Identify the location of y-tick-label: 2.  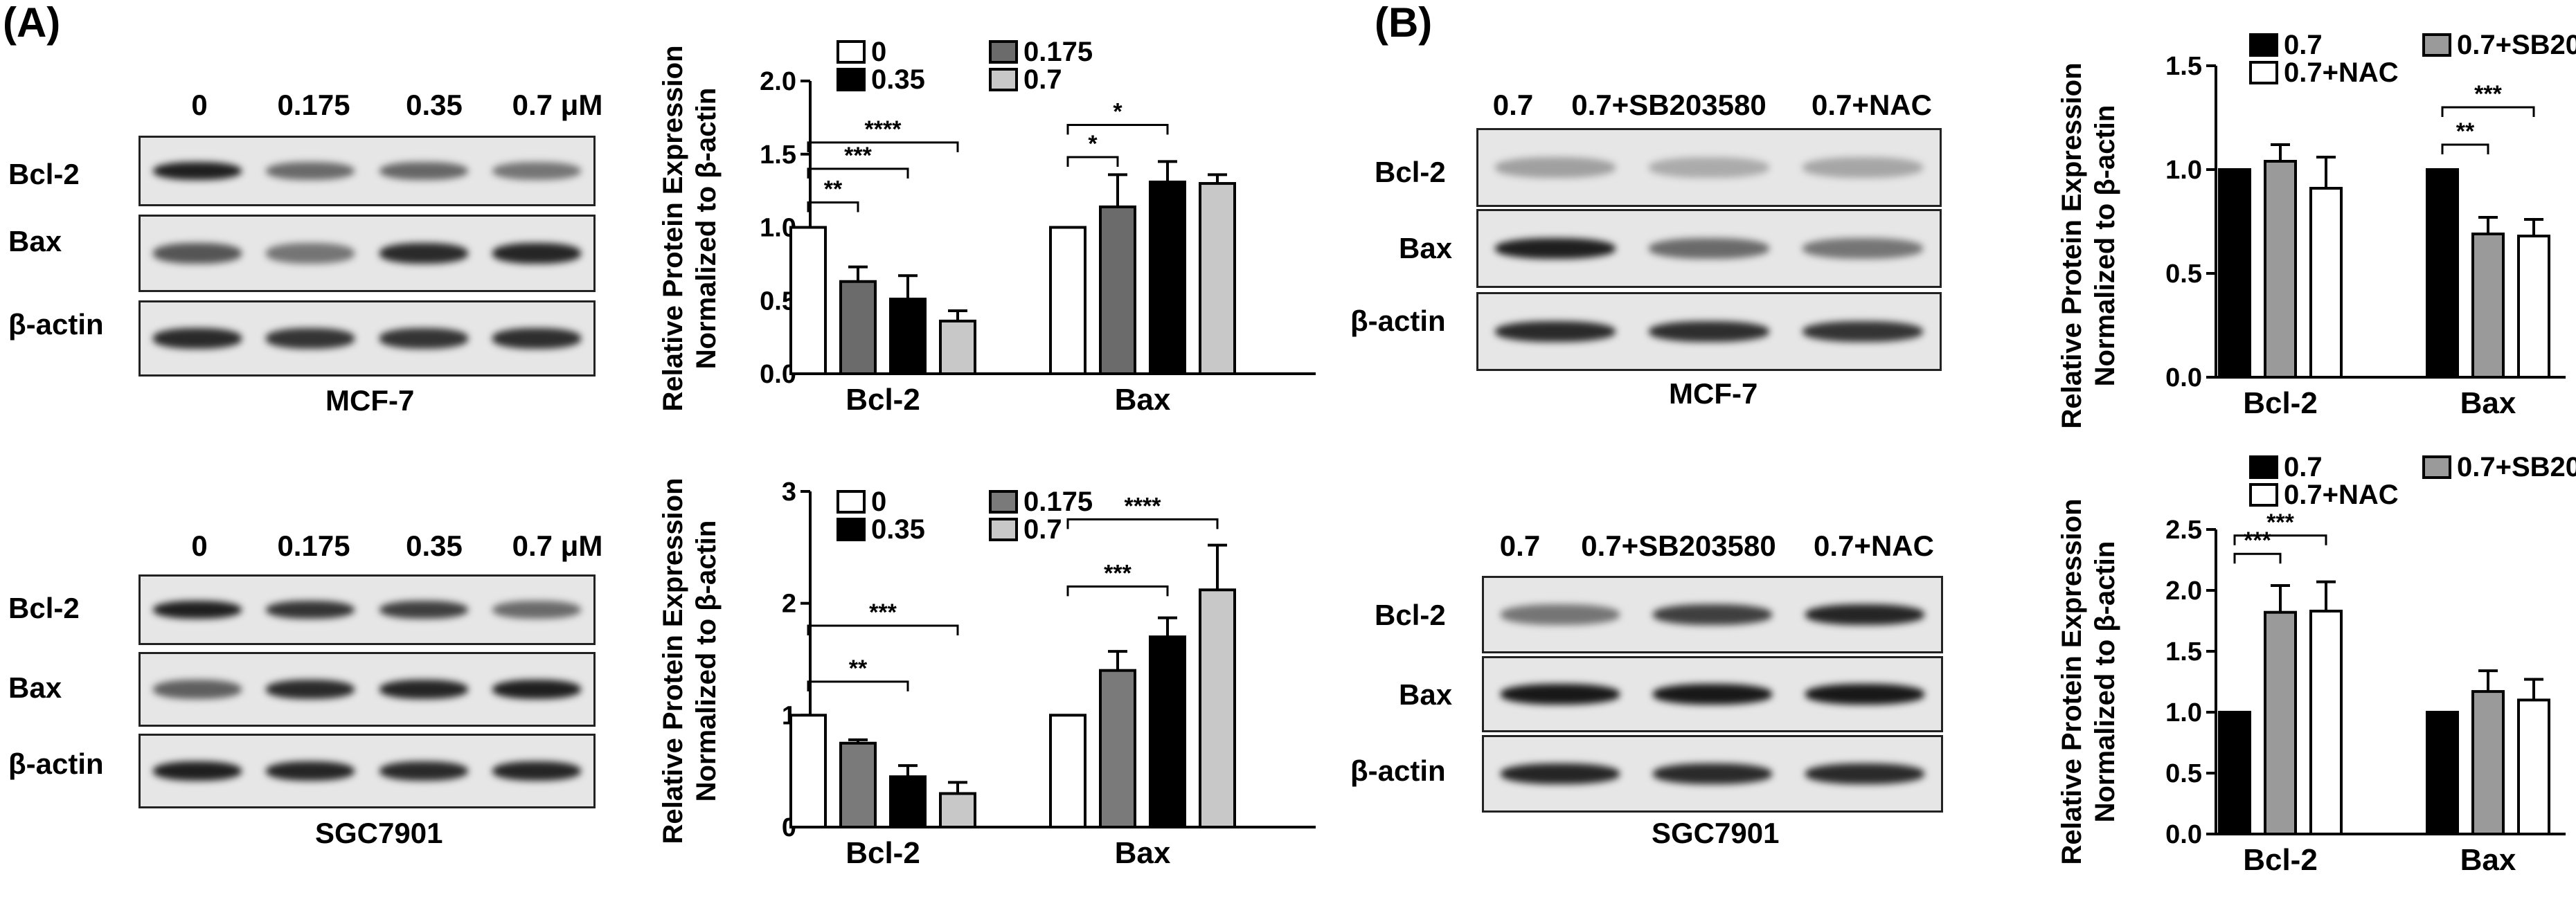
(789, 604).